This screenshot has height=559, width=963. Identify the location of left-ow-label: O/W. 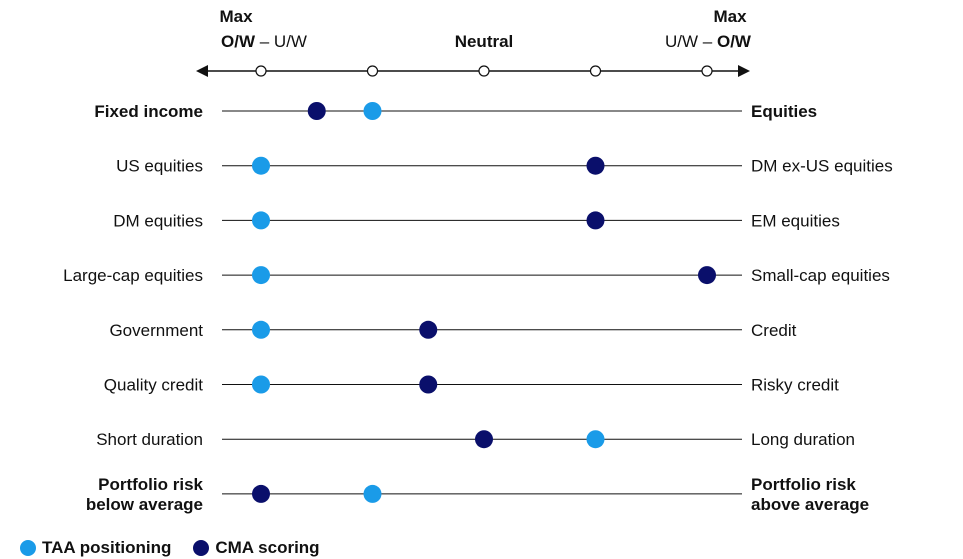
(238, 41).